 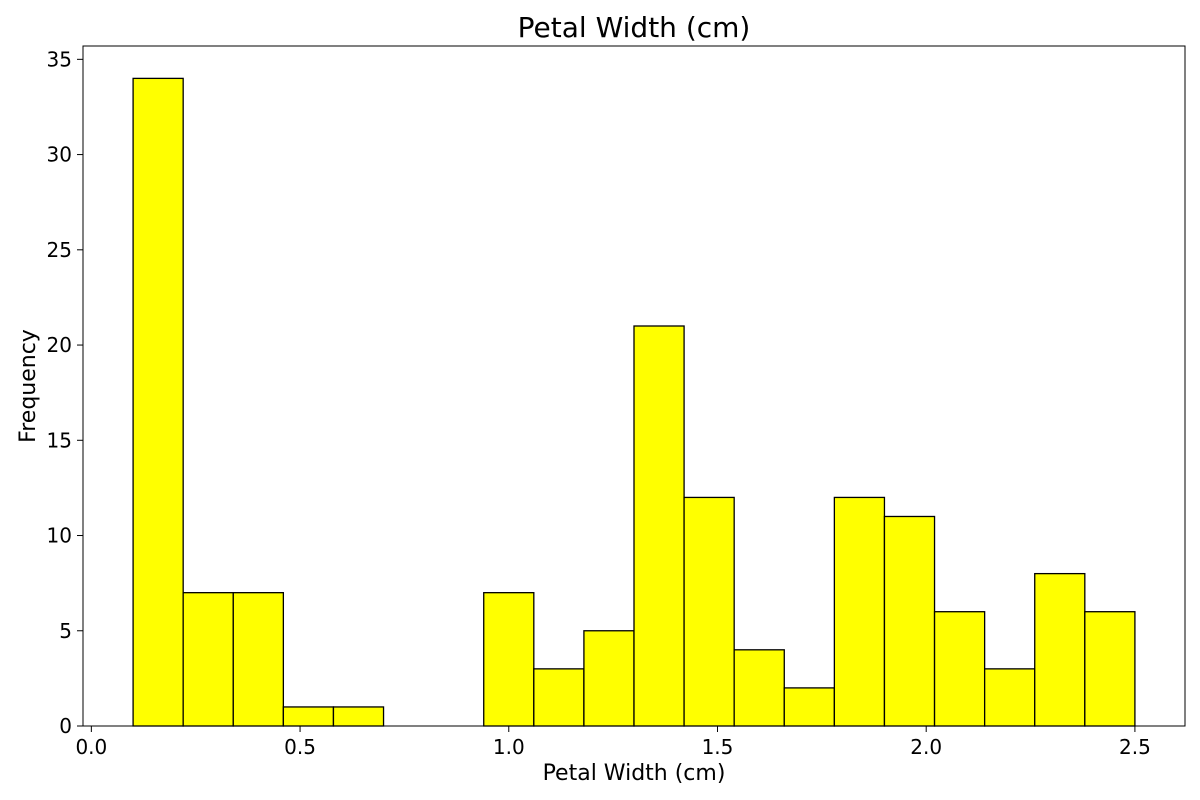 I want to click on y-axis-label: Frequency, so click(x=28, y=386).